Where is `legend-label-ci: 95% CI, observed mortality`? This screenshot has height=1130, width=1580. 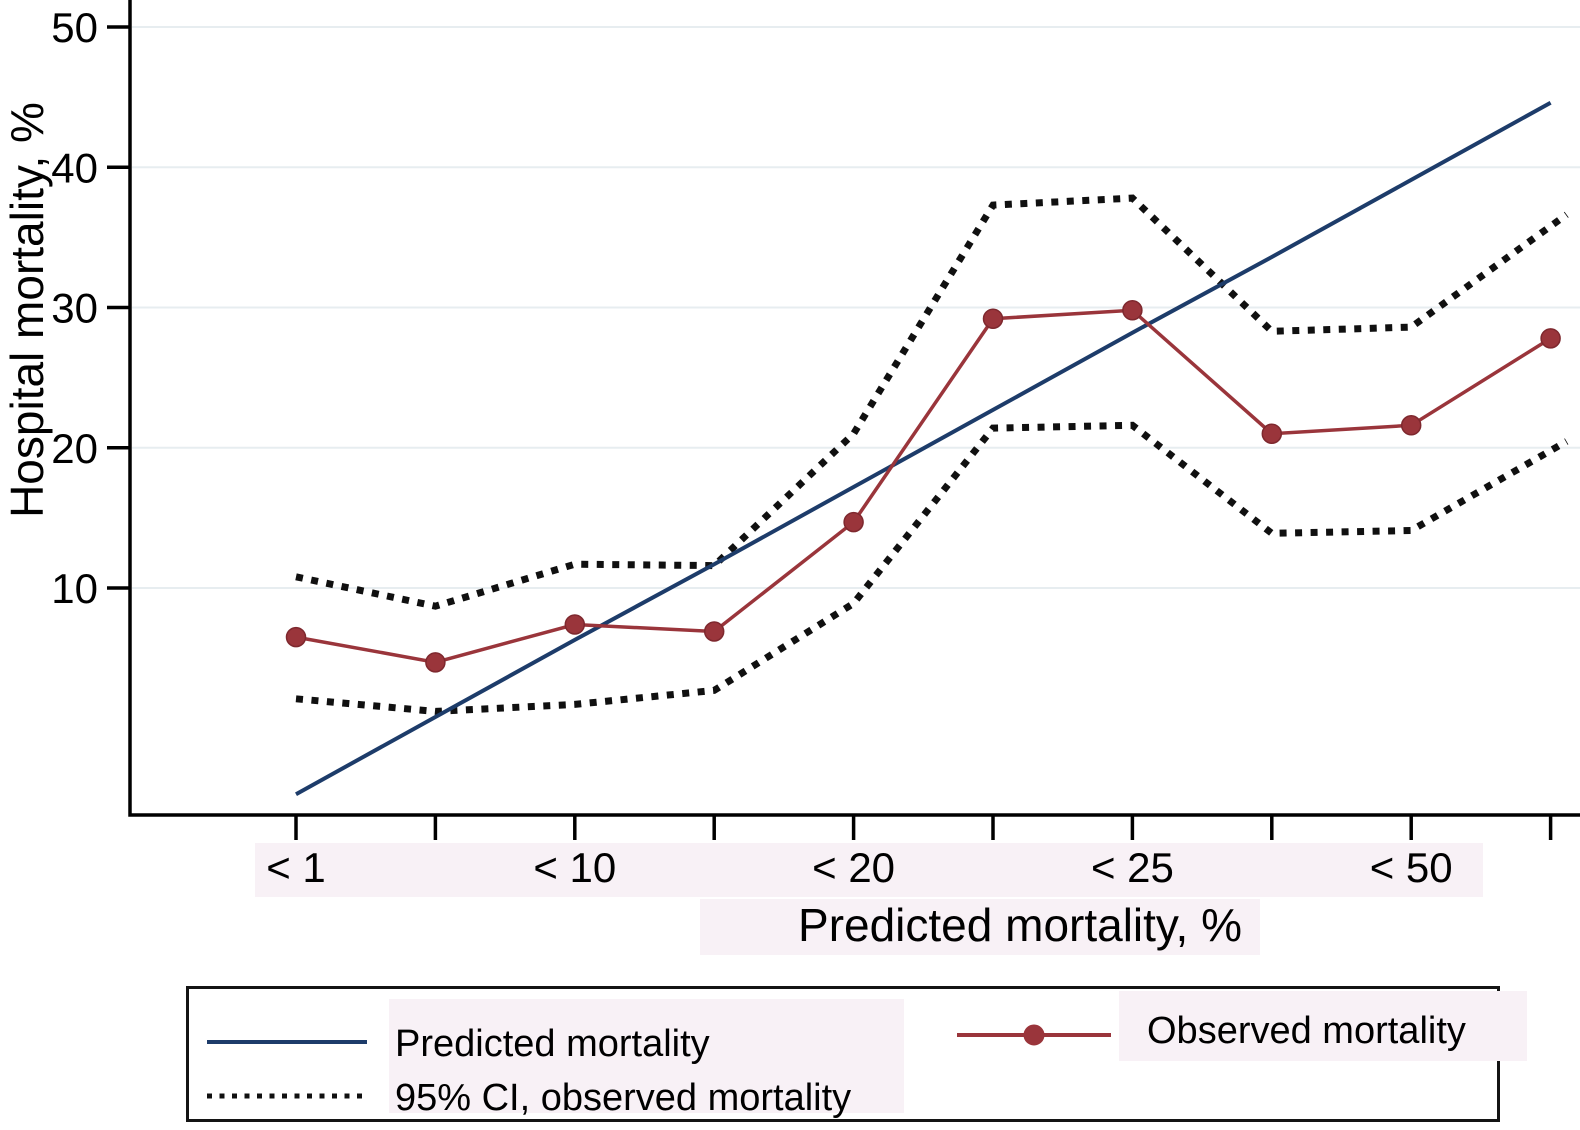
legend-label-ci: 95% CI, observed mortality is located at coordinates (623, 1098).